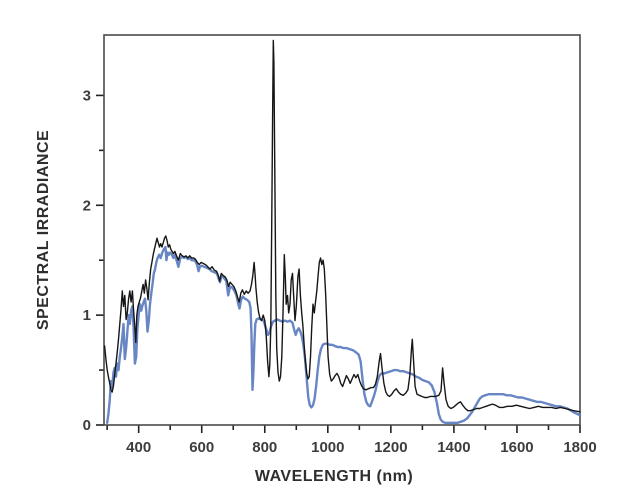 Image resolution: width=635 pixels, height=496 pixels. I want to click on x-axis-title: WAVELENGTH (nm), so click(334, 476).